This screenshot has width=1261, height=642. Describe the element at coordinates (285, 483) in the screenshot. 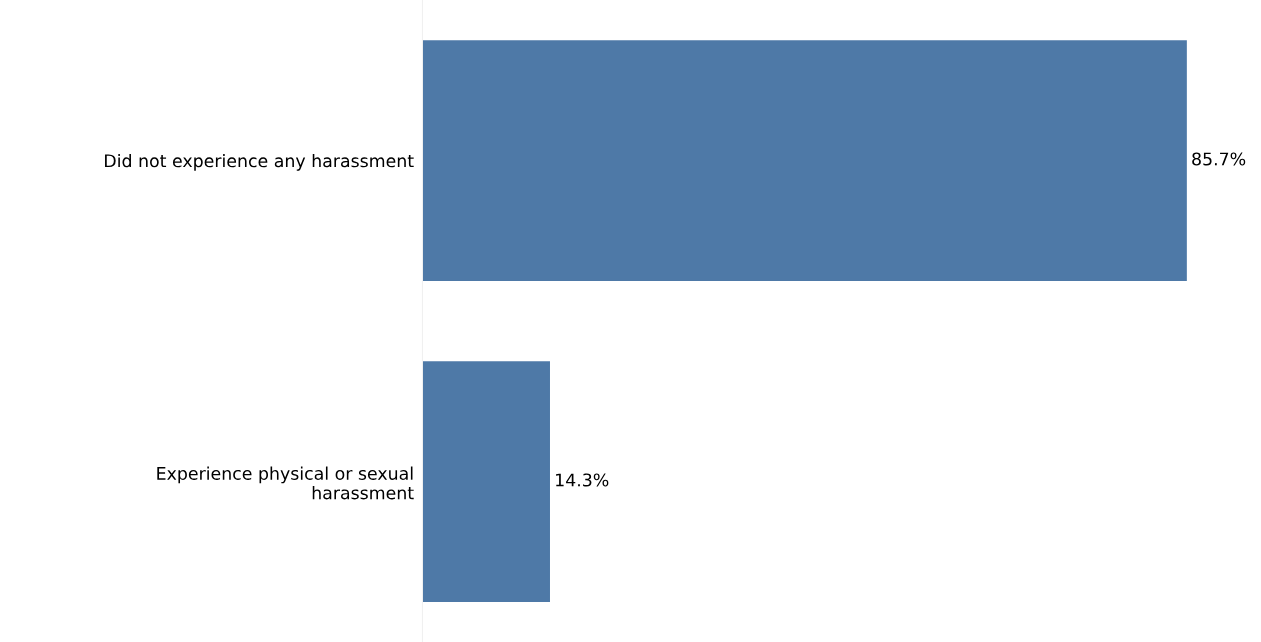

I see `y-tick-label: Experience physical or sexual harassment` at that location.